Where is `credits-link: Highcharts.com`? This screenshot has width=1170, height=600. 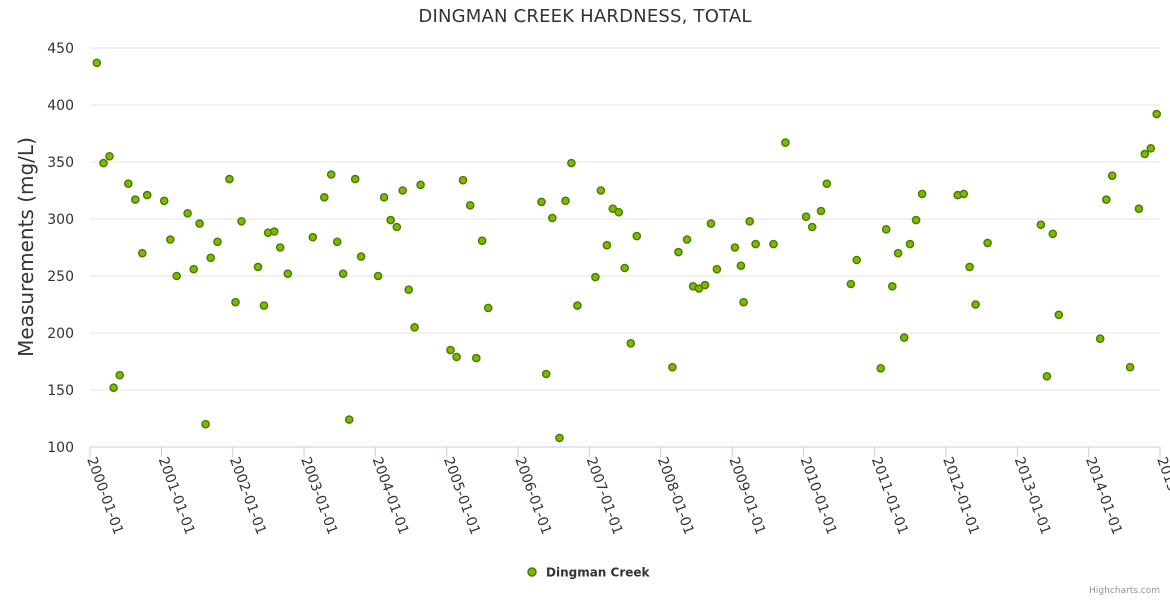
credits-link: Highcharts.com is located at coordinates (1124, 591).